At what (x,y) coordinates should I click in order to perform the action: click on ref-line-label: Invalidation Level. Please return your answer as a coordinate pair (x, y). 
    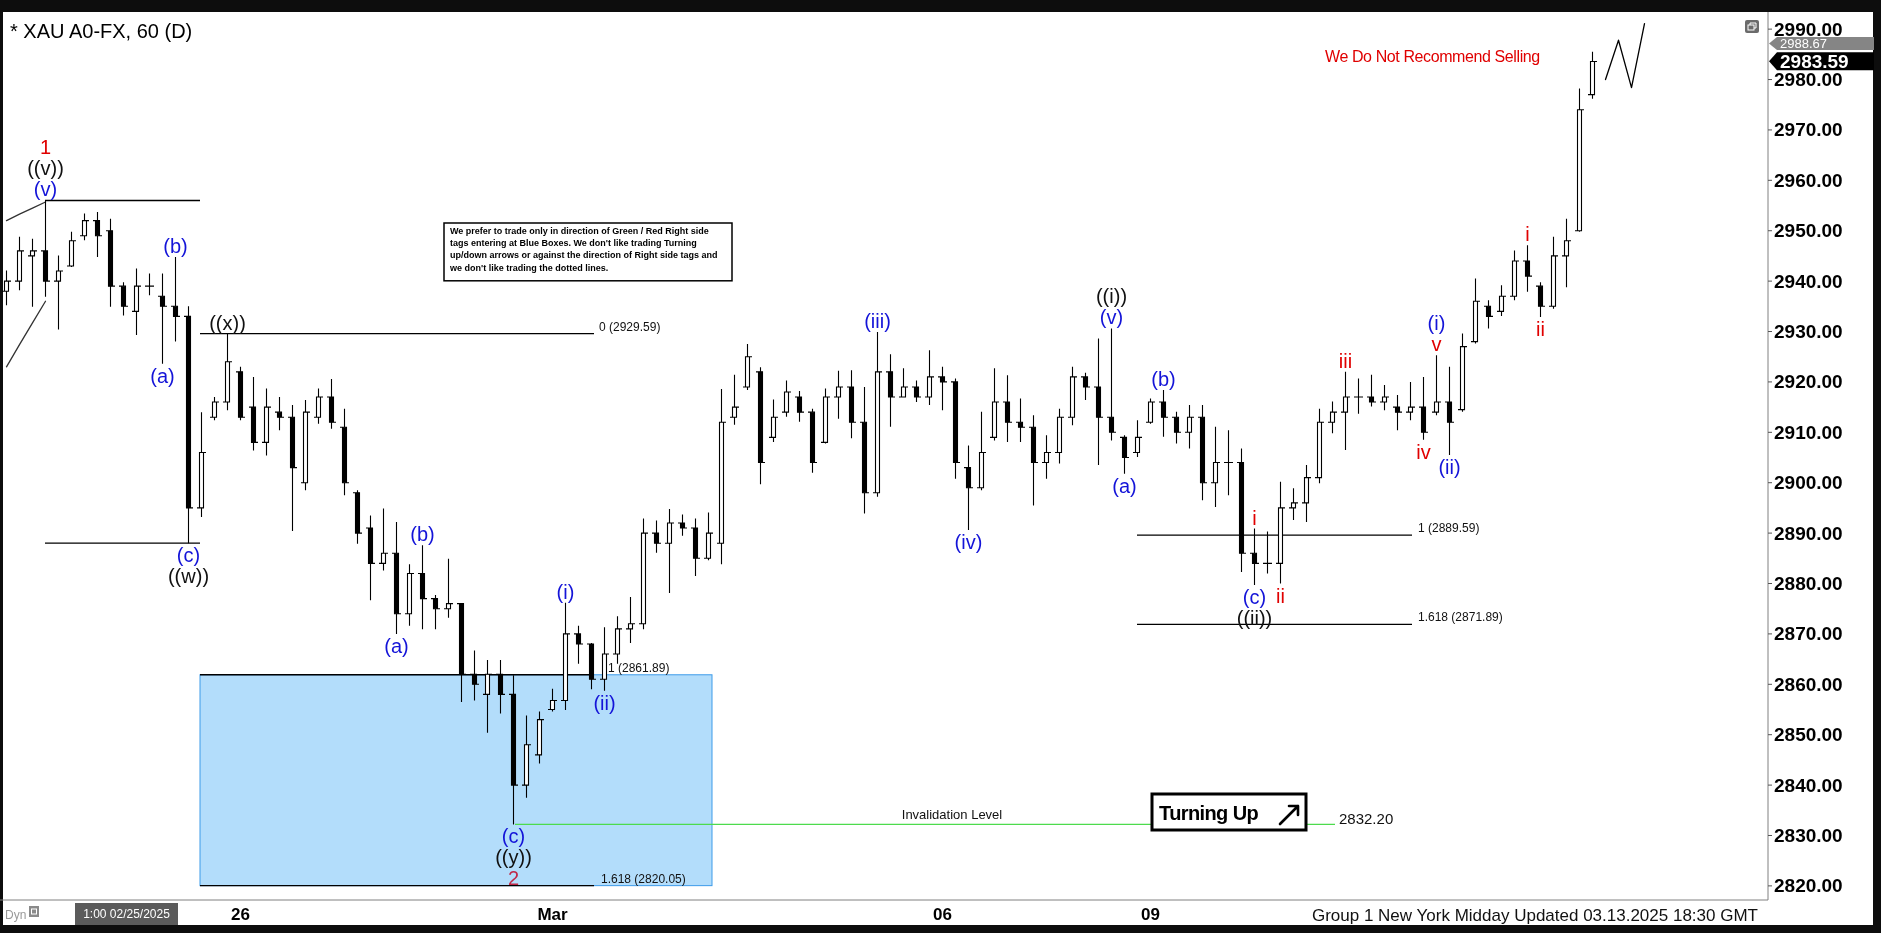
    Looking at the image, I should click on (952, 815).